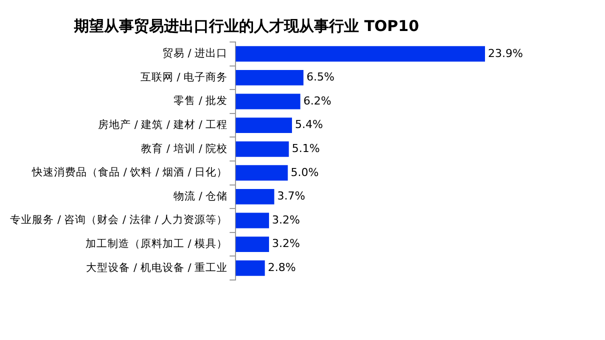 The image size is (605, 340). Describe the element at coordinates (306, 148) in the screenshot. I see `data-label: 5.1%` at that location.